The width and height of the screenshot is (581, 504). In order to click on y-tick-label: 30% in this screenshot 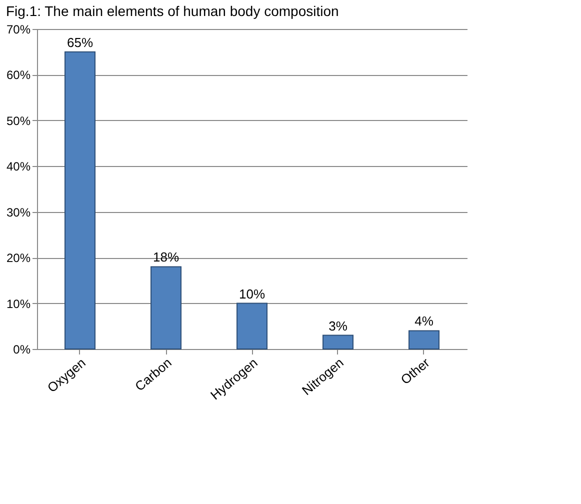, I will do `click(18, 212)`.